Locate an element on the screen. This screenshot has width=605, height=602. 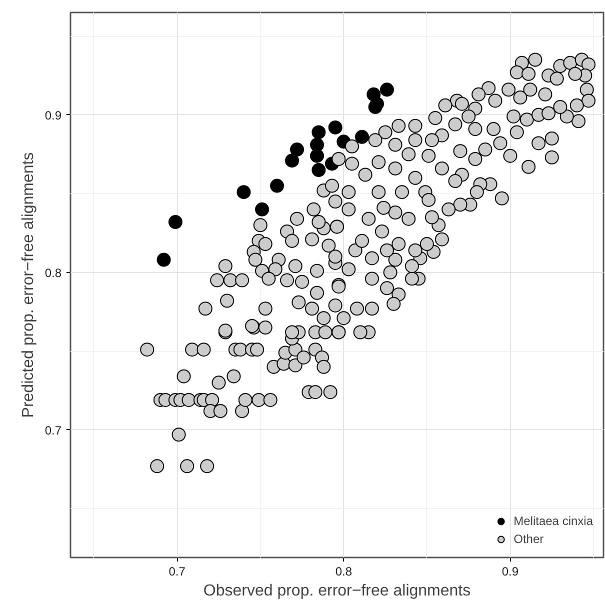
x-tick-label: 0.9 is located at coordinates (510, 571).